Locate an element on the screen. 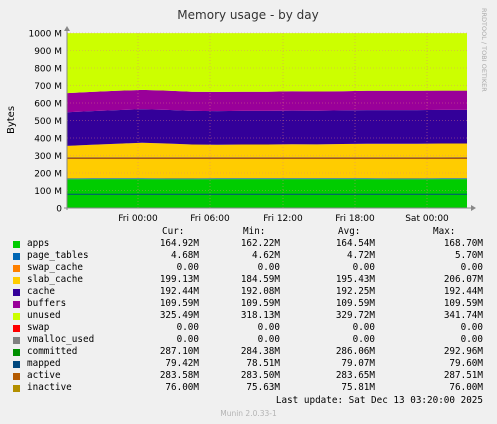  legend-row-vmalloc-used: vmalloc_used 0.00 0.00 0.00 0.00 is located at coordinates (248, 340).